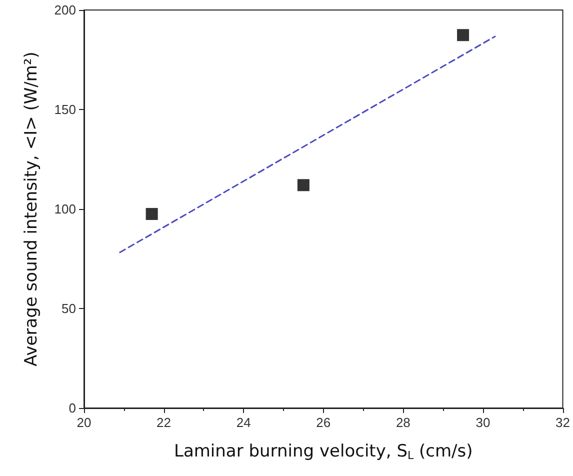 The height and width of the screenshot is (476, 573). Describe the element at coordinates (72, 408) in the screenshot. I see `y-tick-label: 0` at that location.